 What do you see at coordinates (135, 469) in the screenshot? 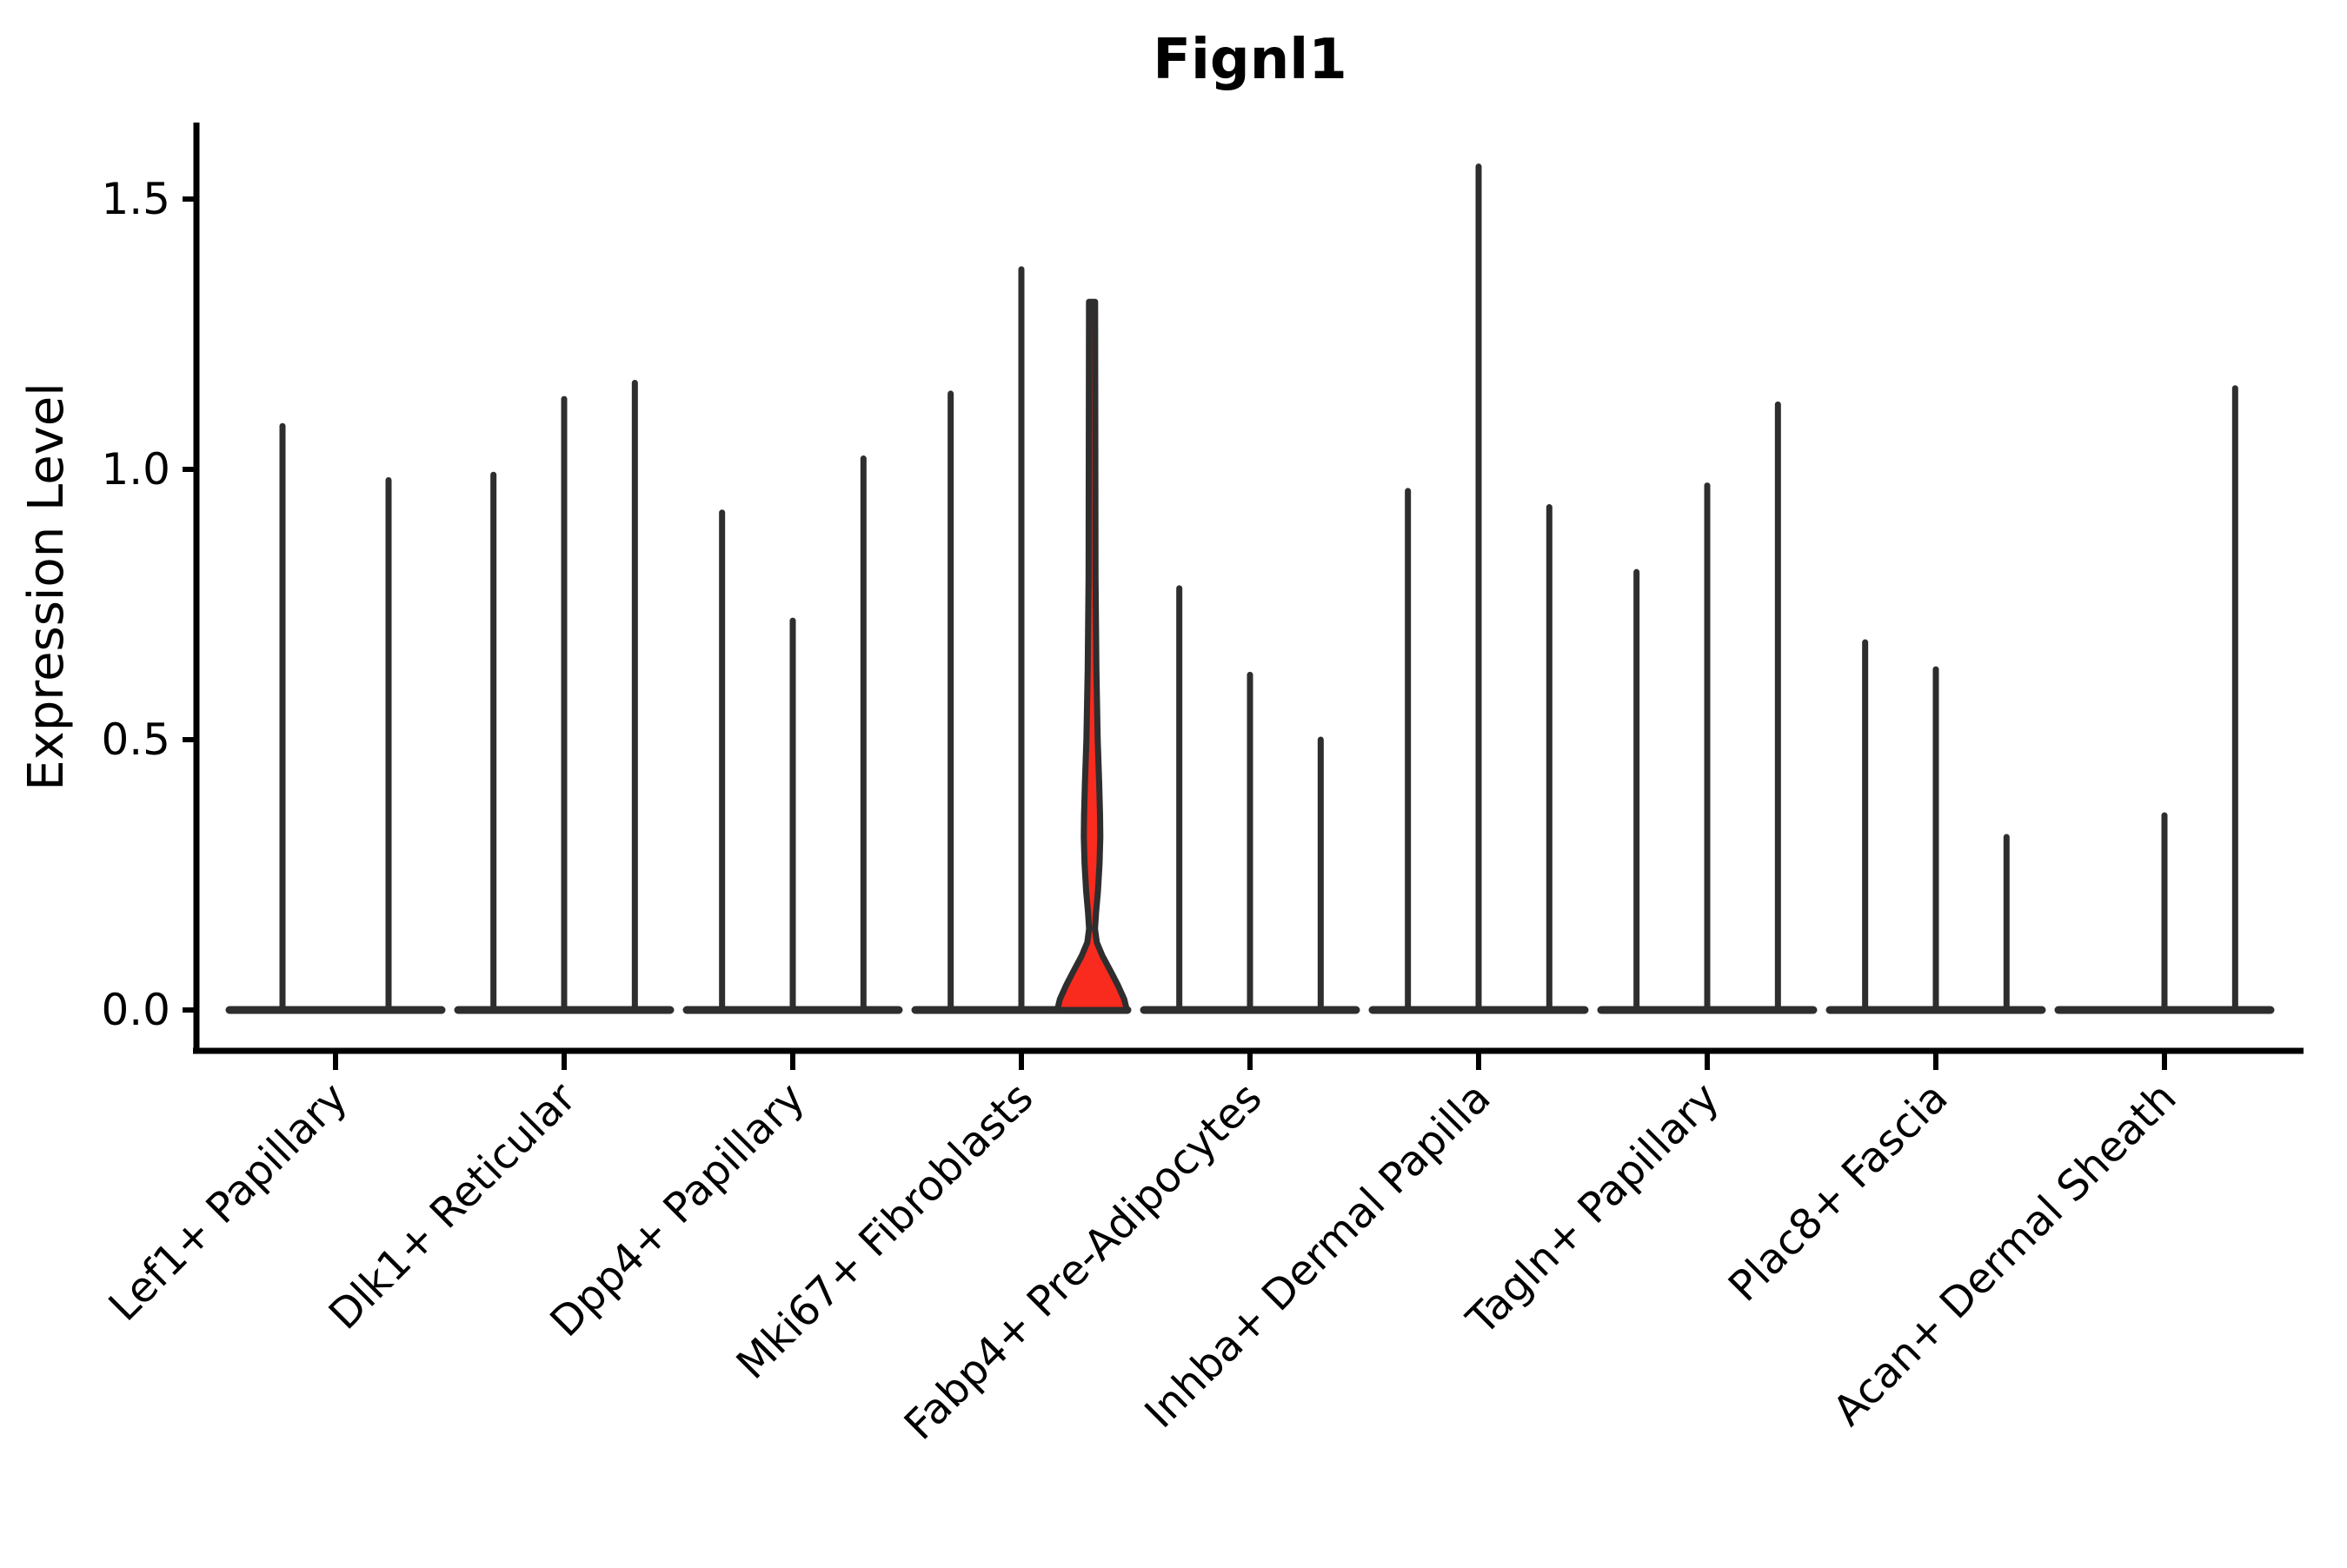
I see `y-tick-label: 1.0` at bounding box center [135, 469].